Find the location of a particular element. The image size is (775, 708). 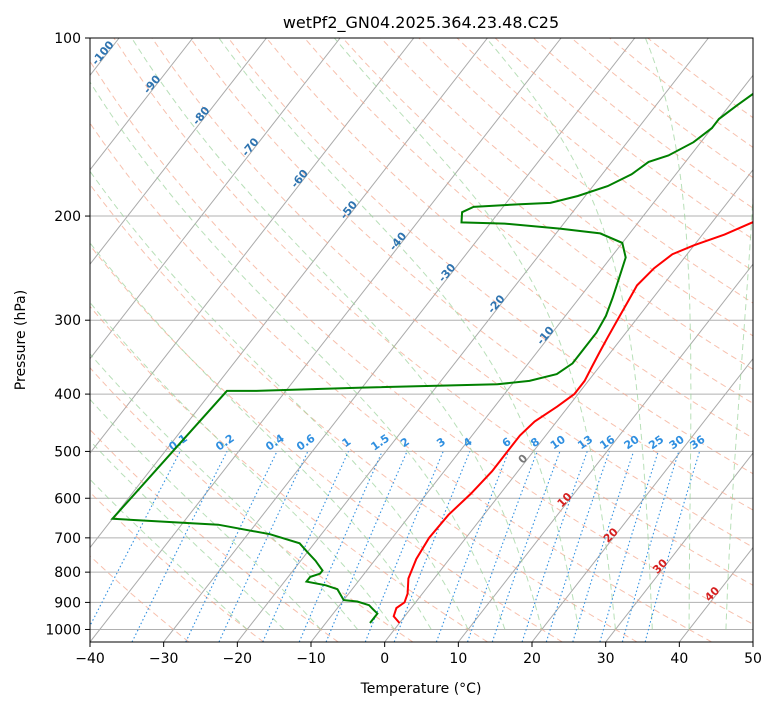

mixing-ratio-label: 1 is located at coordinates (347, 442).